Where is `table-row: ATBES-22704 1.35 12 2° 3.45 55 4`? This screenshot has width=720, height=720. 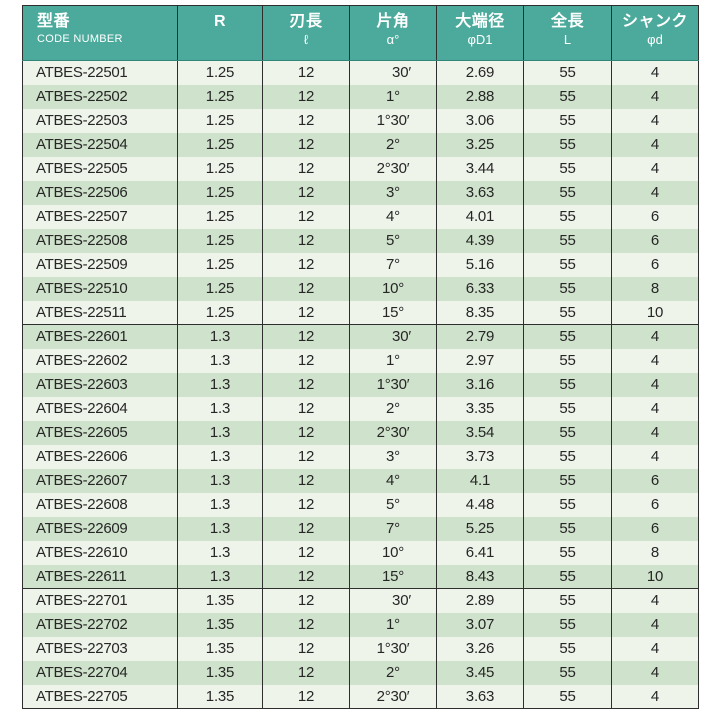 table-row: ATBES-22704 1.35 12 2° 3.45 55 4 is located at coordinates (360, 672).